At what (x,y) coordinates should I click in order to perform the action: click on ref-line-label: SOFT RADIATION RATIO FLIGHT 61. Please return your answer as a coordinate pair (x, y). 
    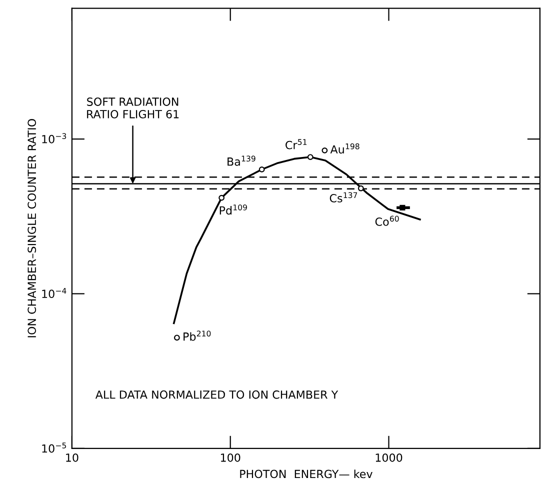
    Looking at the image, I should click on (133, 108).